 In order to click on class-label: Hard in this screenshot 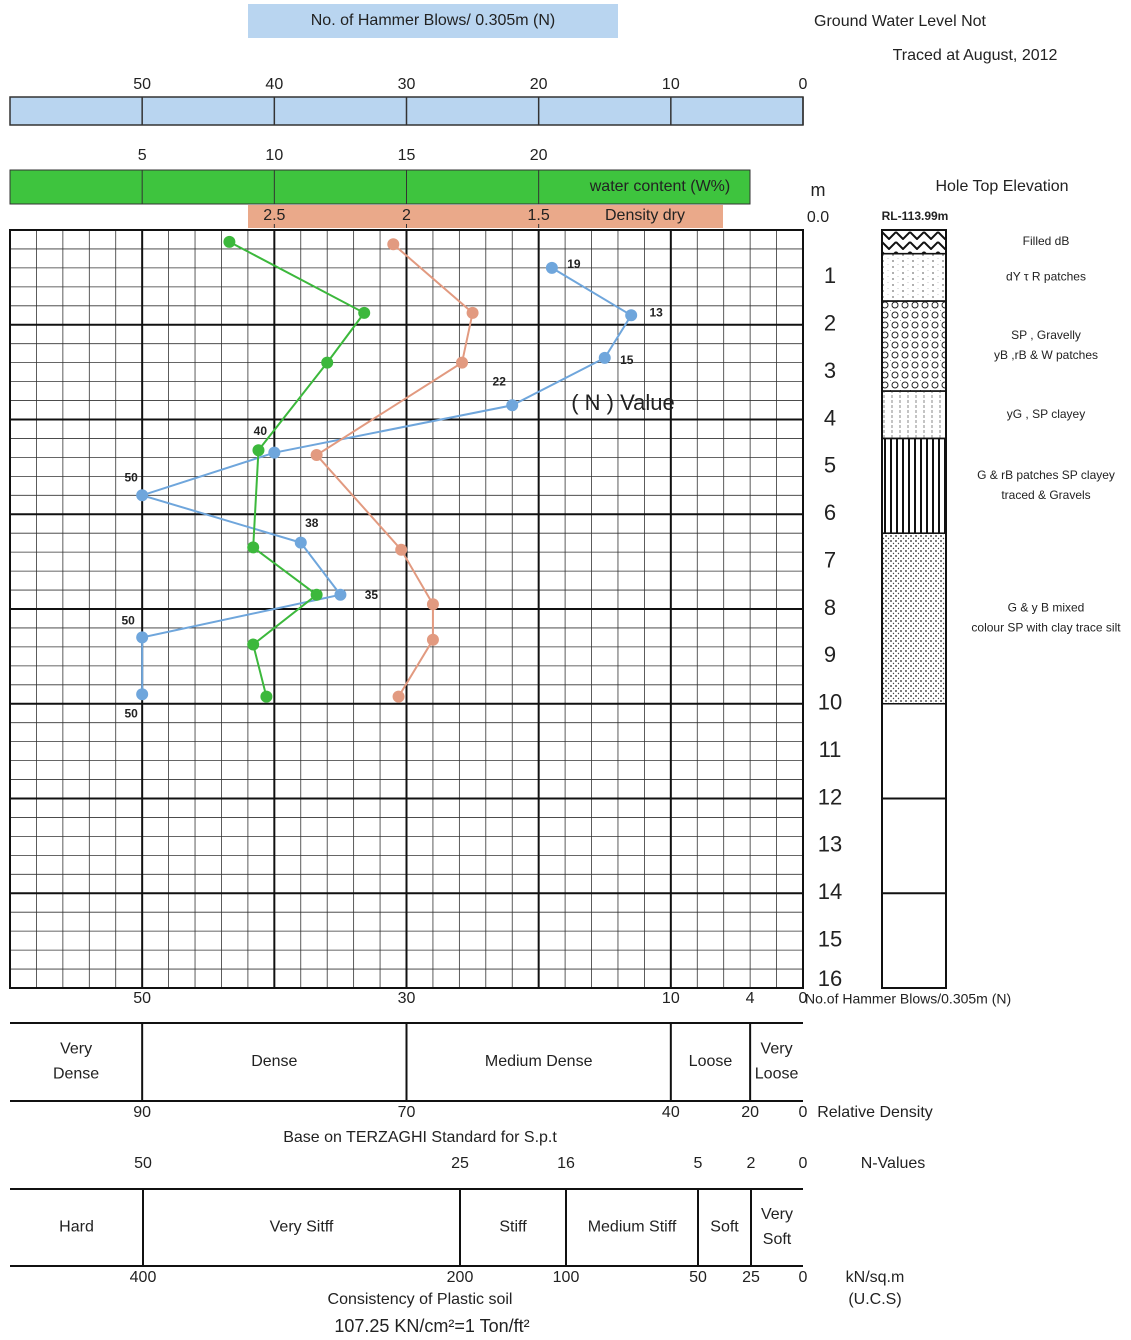, I will do `click(76, 1227)`.